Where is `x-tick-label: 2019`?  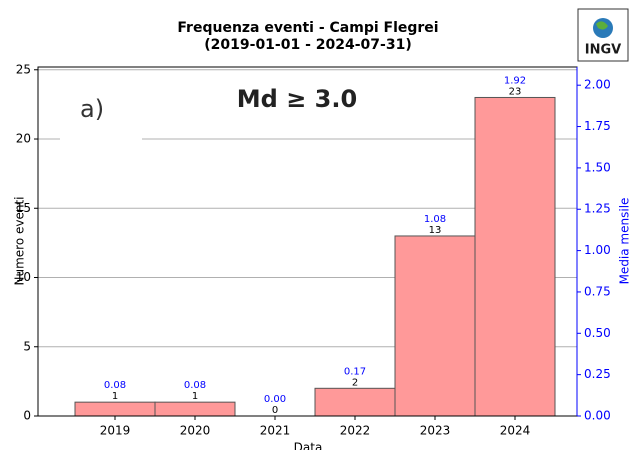
x-tick-label: 2019 is located at coordinates (115, 431).